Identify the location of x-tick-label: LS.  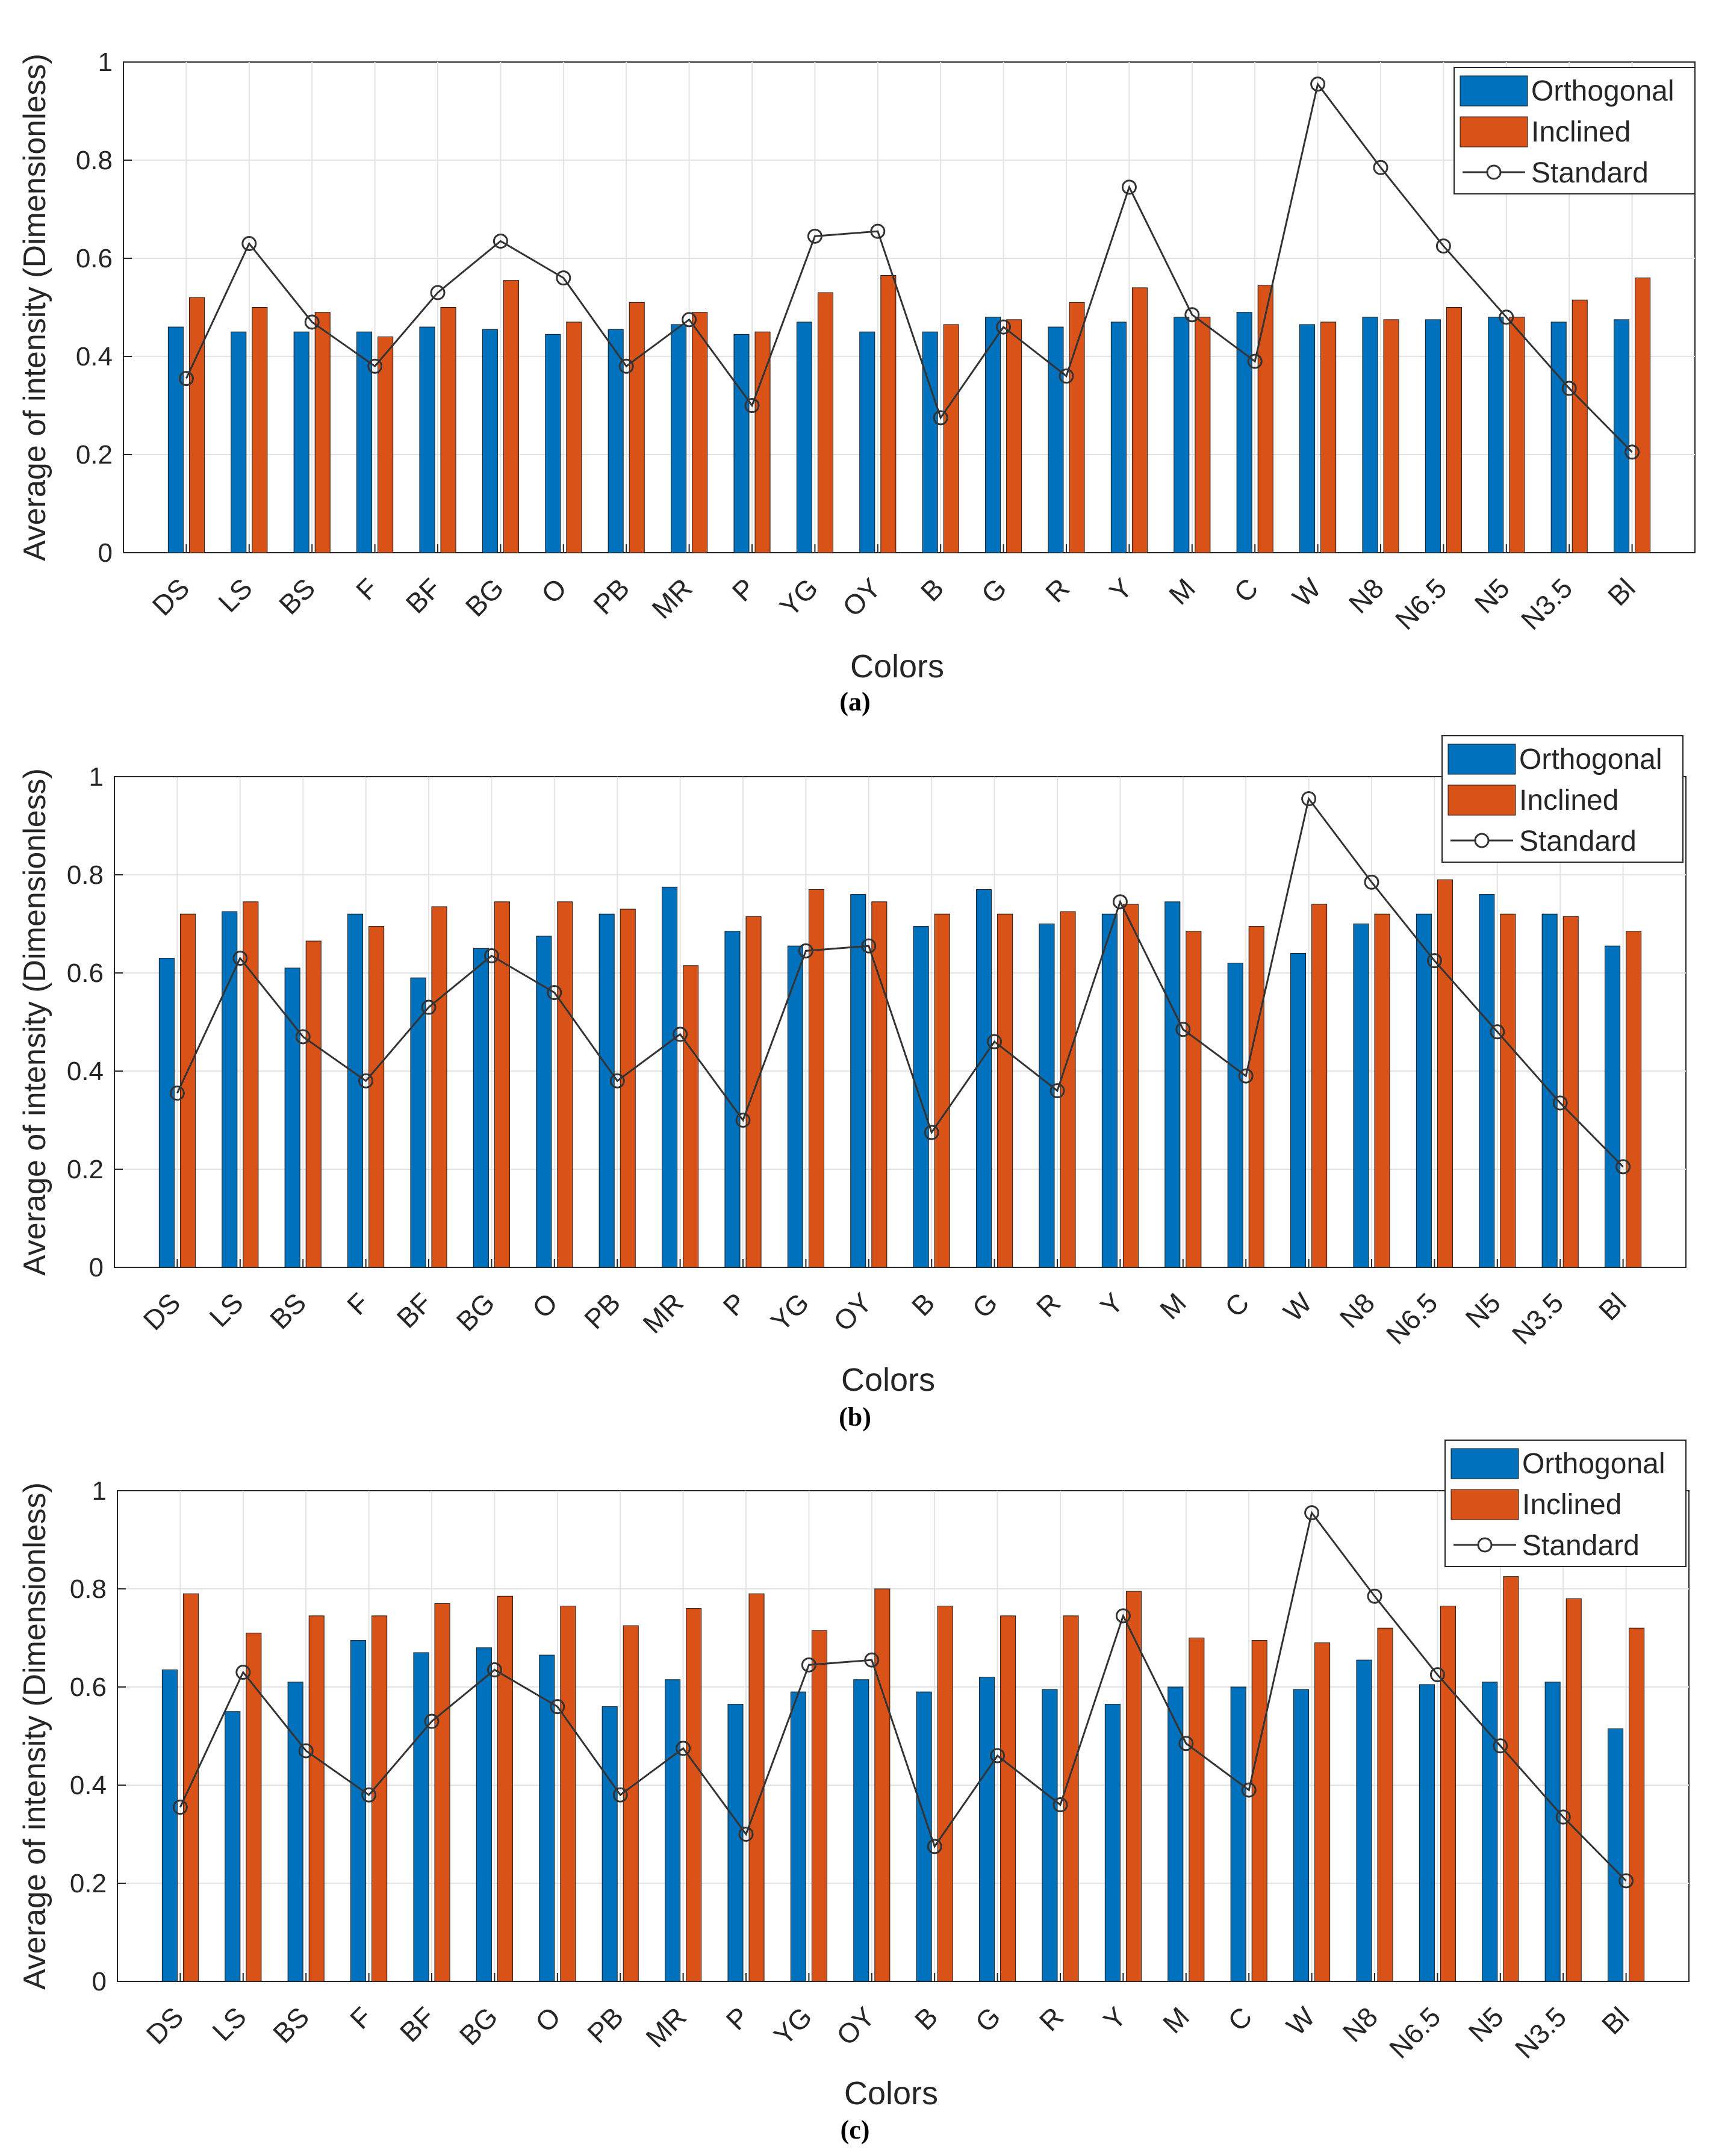
(229, 2024).